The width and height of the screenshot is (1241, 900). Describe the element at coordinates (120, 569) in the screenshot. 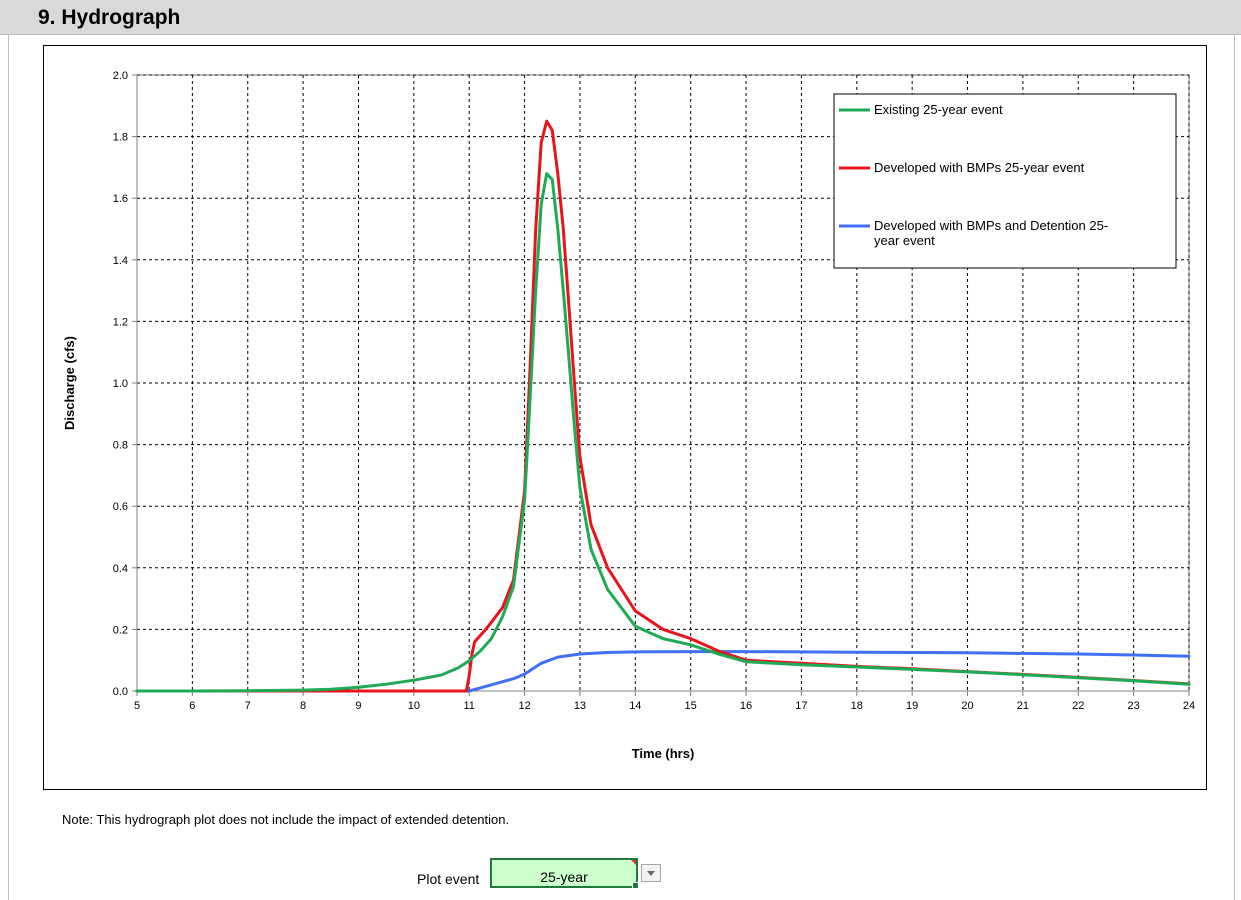

I see `y-tick-label: 0.4` at that location.